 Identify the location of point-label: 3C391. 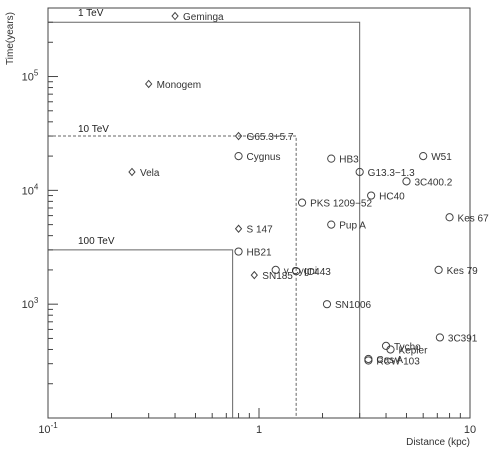
(463, 338).